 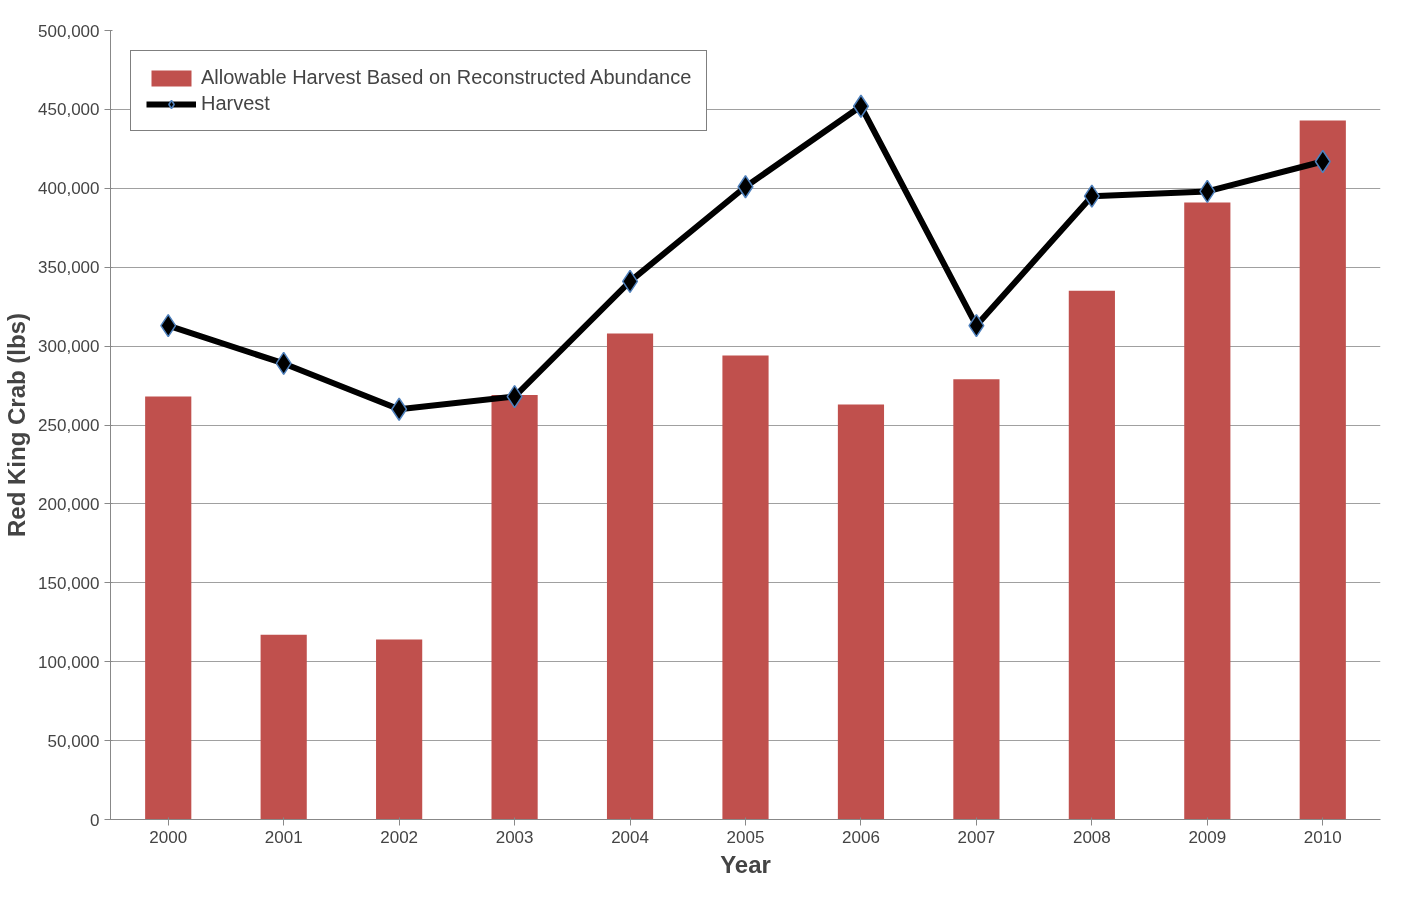 What do you see at coordinates (168, 837) in the screenshot?
I see `x-tick-label: 2000` at bounding box center [168, 837].